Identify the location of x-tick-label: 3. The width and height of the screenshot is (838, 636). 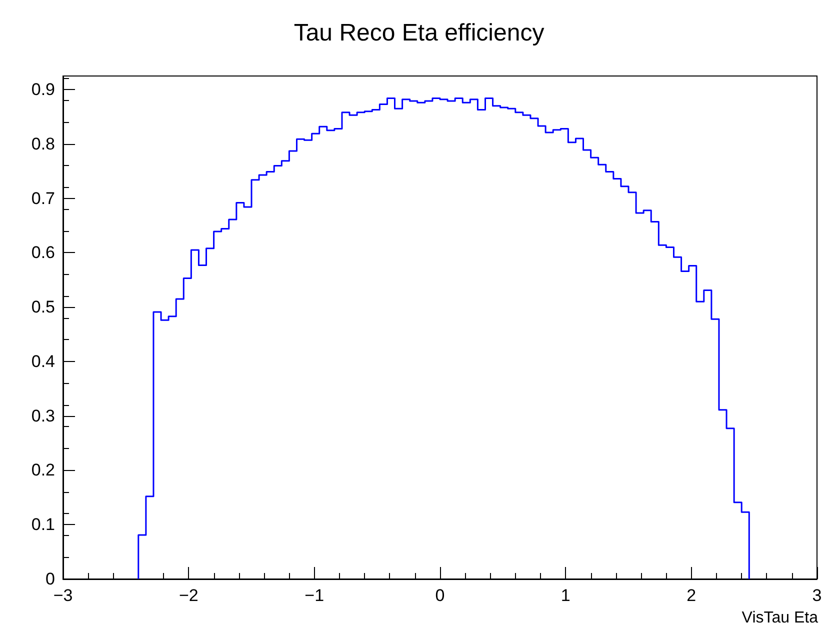
(817, 595).